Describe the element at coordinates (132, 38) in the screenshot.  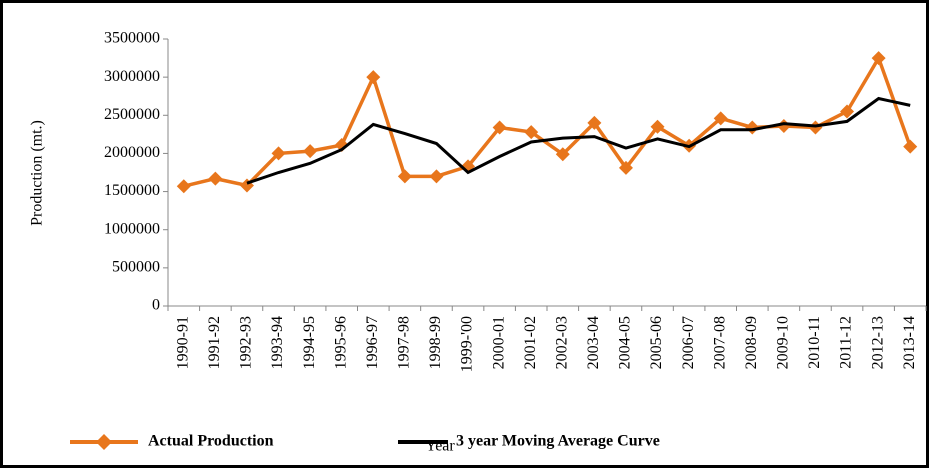
I see `y-tick-label: 3500000` at that location.